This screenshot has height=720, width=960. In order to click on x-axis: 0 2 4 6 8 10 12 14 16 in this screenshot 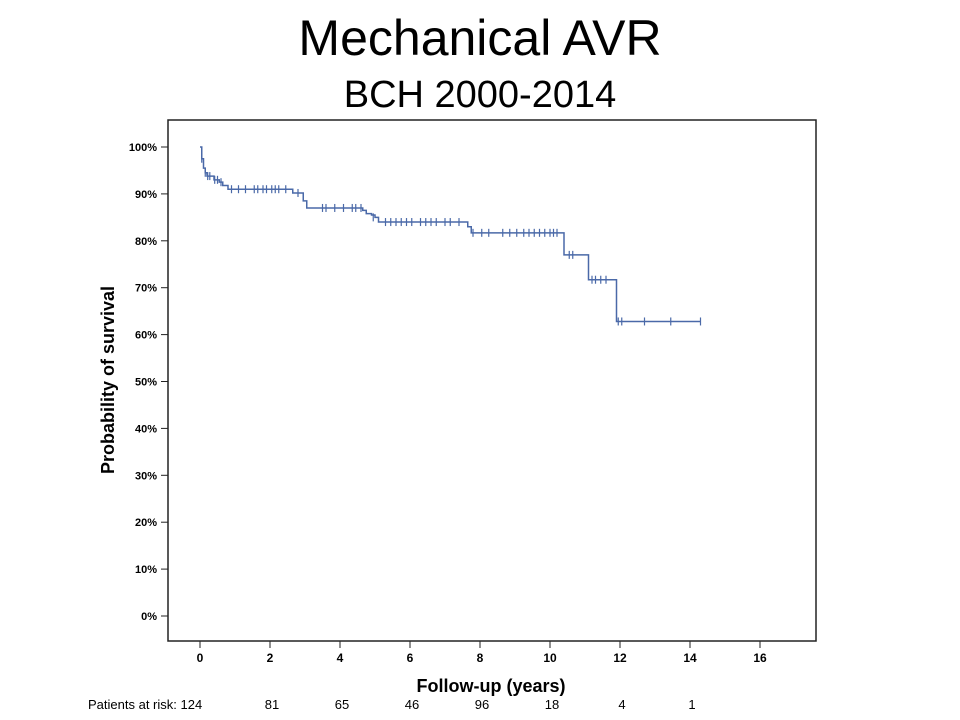, I will do `click(482, 653)`.